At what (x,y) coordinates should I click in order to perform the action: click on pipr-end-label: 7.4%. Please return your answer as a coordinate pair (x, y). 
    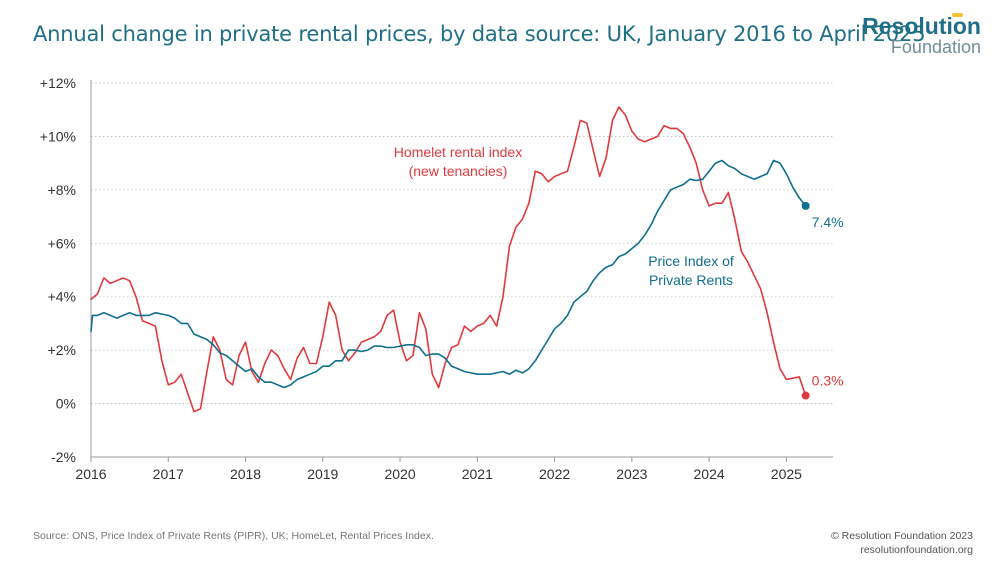
    Looking at the image, I should click on (828, 222).